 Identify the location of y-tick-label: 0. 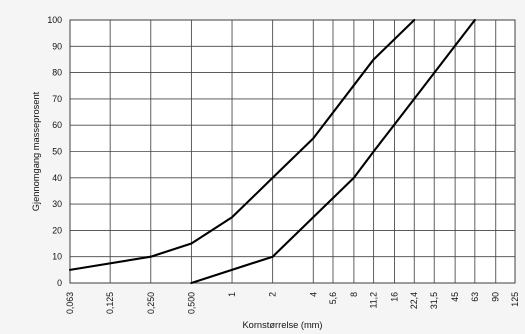
(59, 283).